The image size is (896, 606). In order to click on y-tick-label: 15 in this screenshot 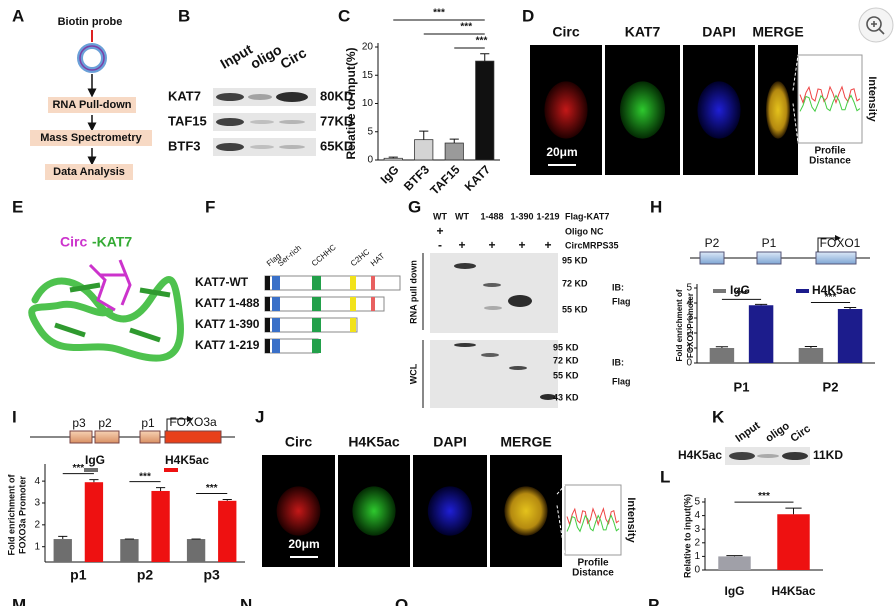, I will do `click(368, 75)`.